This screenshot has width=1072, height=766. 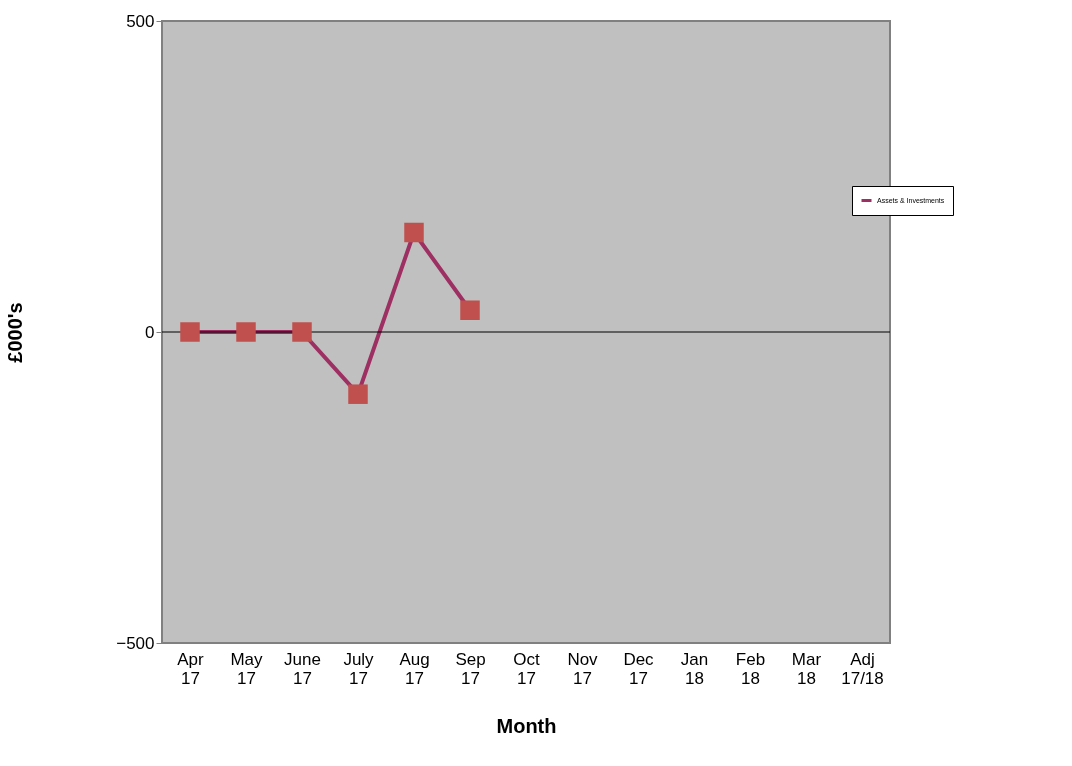 What do you see at coordinates (750, 668) in the screenshot?
I see `x-tick-label: Feb 18` at bounding box center [750, 668].